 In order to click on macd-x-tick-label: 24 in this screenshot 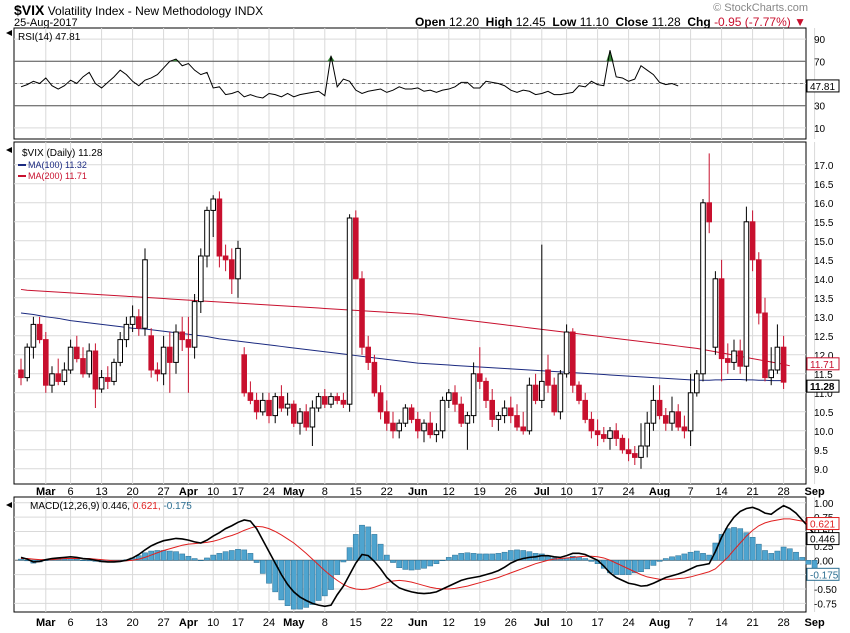, I will do `click(628, 623)`.